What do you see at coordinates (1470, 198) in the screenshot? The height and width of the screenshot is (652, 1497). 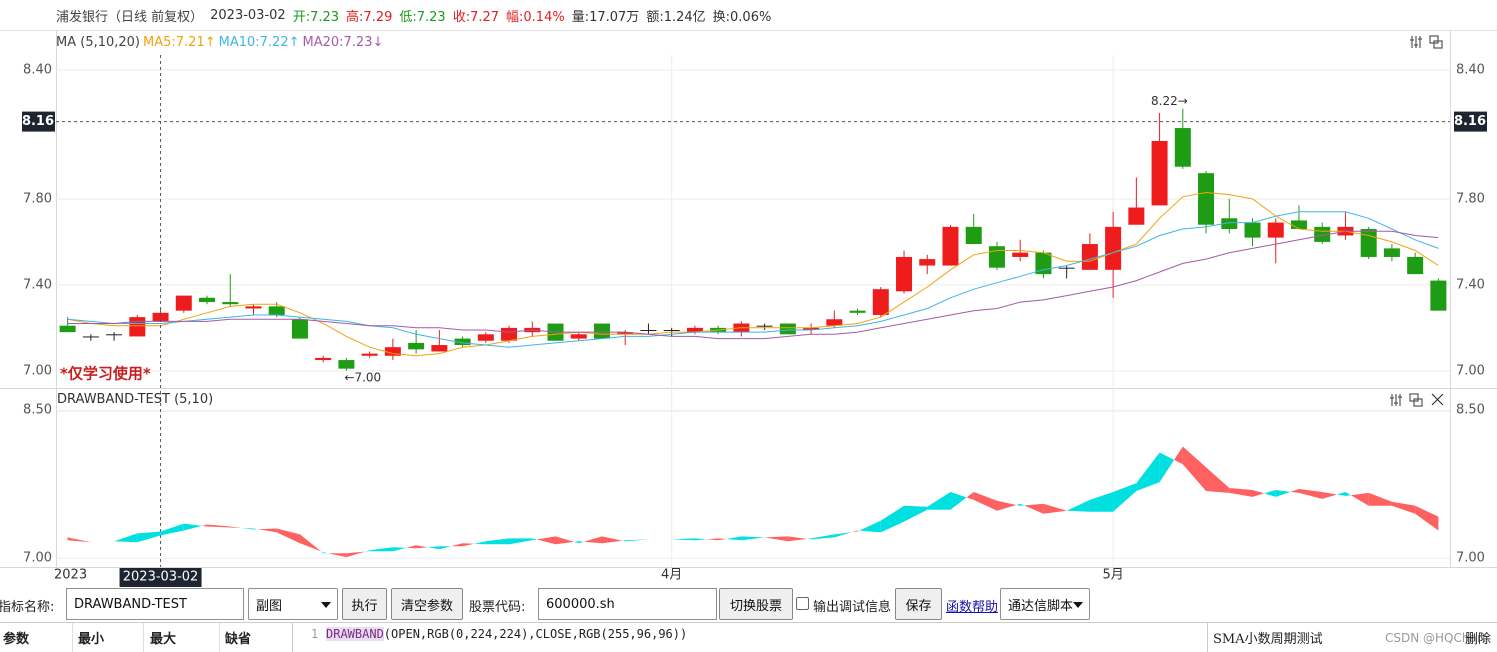 I see `y-tick-label: 7.80` at bounding box center [1470, 198].